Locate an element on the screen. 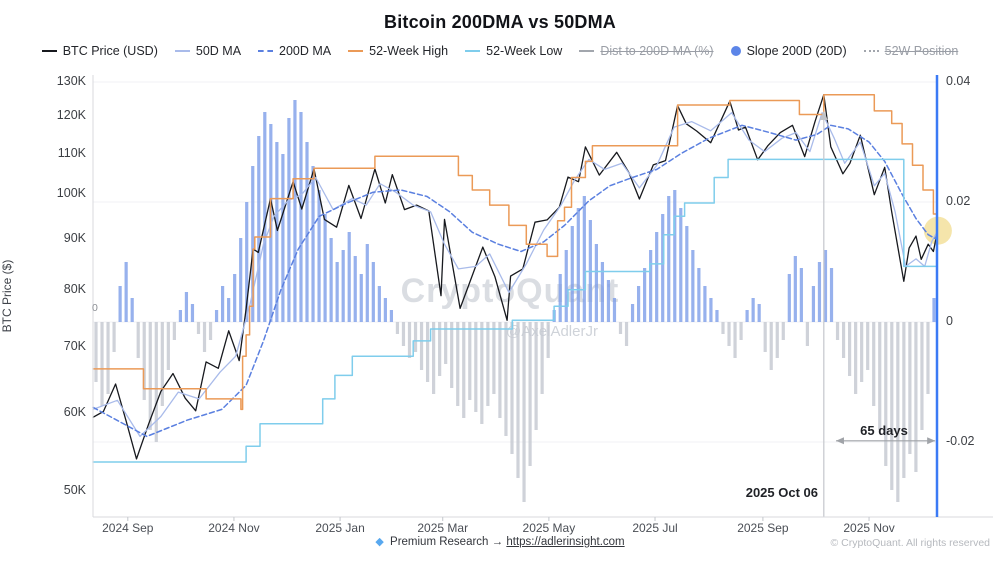  x-tick-label: 2025 Nov is located at coordinates (869, 528).